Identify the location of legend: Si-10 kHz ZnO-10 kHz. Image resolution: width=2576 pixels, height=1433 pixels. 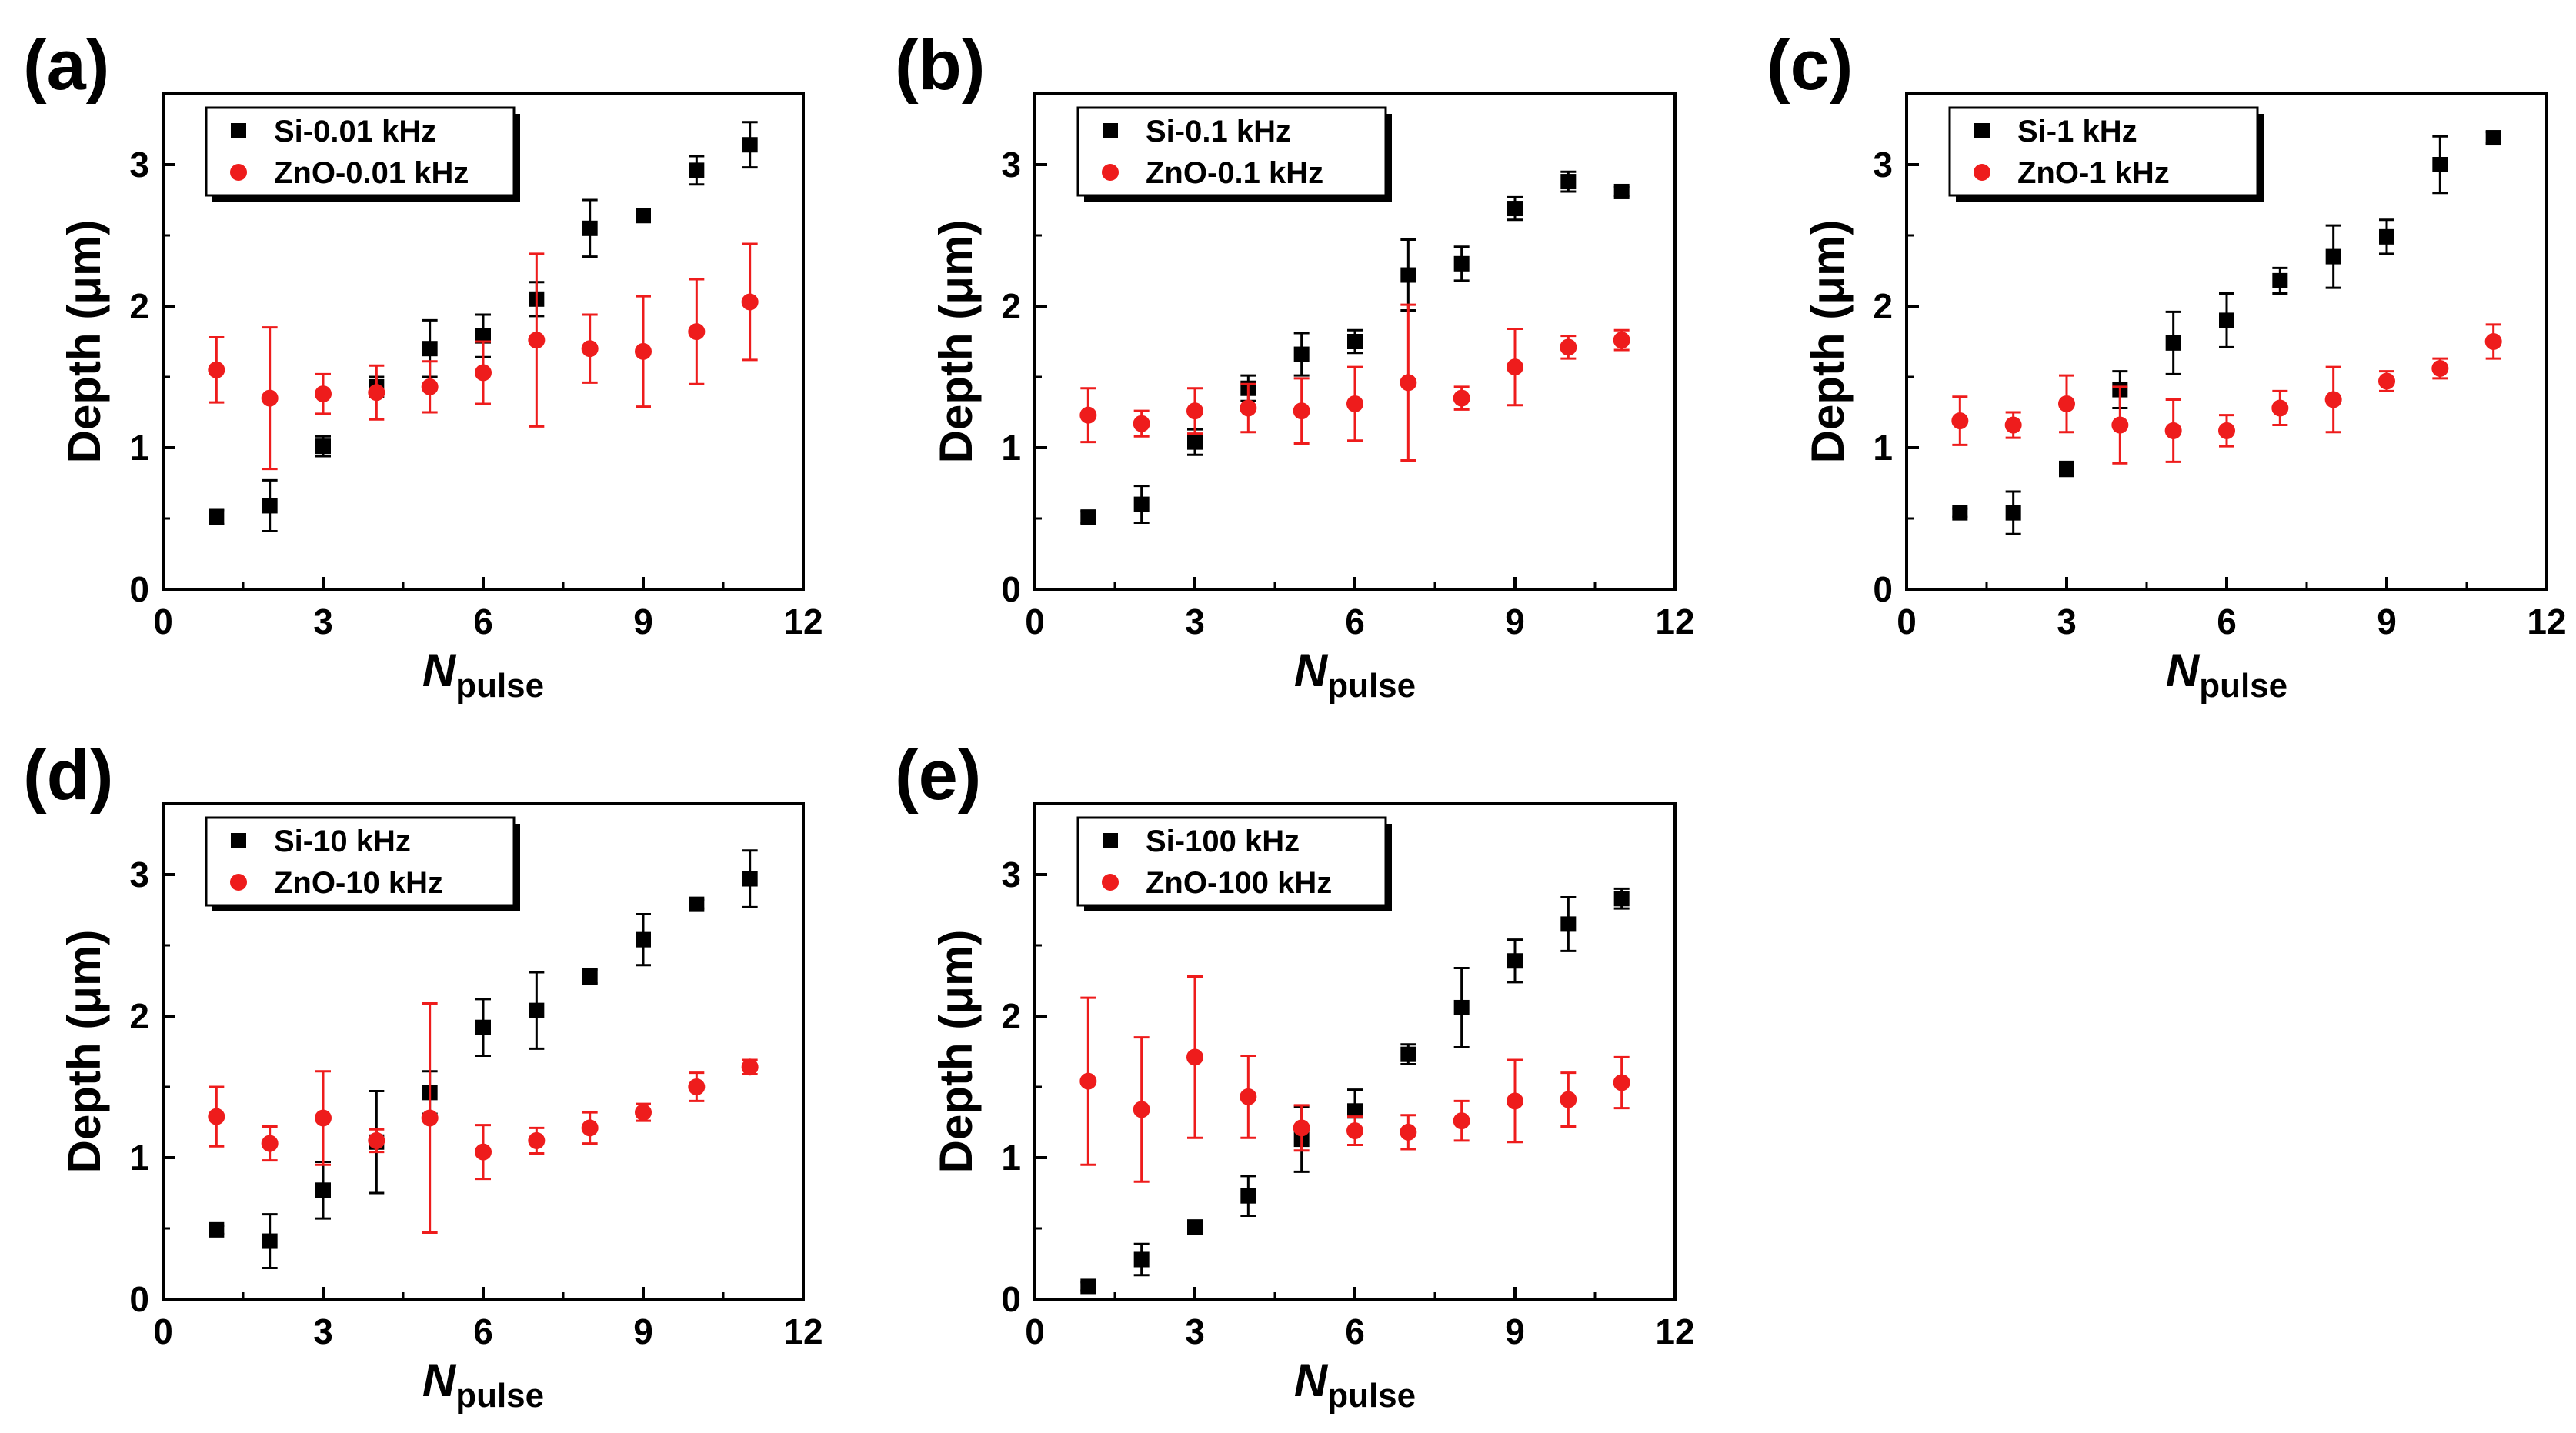
(362, 863).